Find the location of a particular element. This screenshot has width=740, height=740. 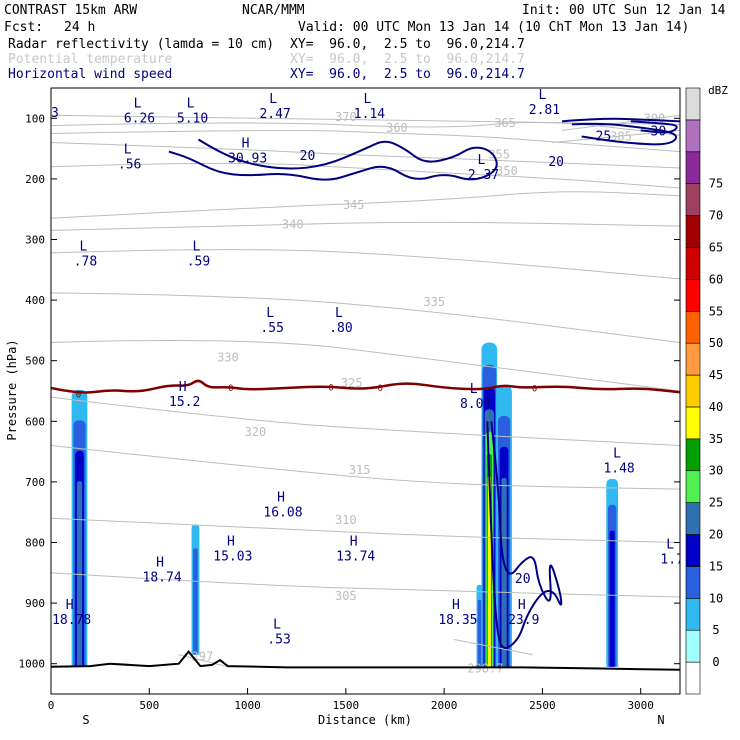

extremum-value-20: 1.7 is located at coordinates (671, 560).